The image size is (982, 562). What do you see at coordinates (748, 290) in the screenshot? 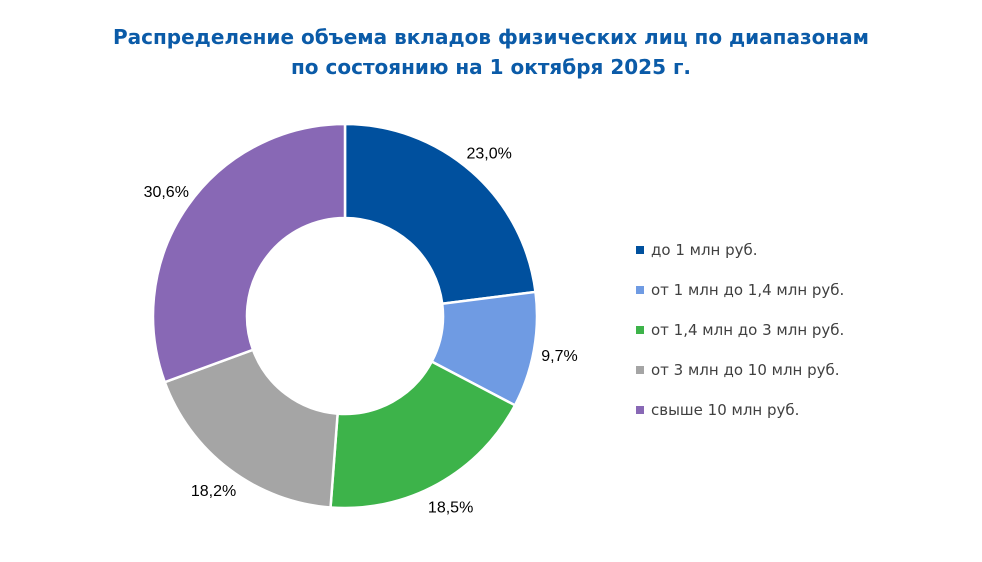
I see `legend-label: от 1 млн до 1,4 млн руб.` at bounding box center [748, 290].